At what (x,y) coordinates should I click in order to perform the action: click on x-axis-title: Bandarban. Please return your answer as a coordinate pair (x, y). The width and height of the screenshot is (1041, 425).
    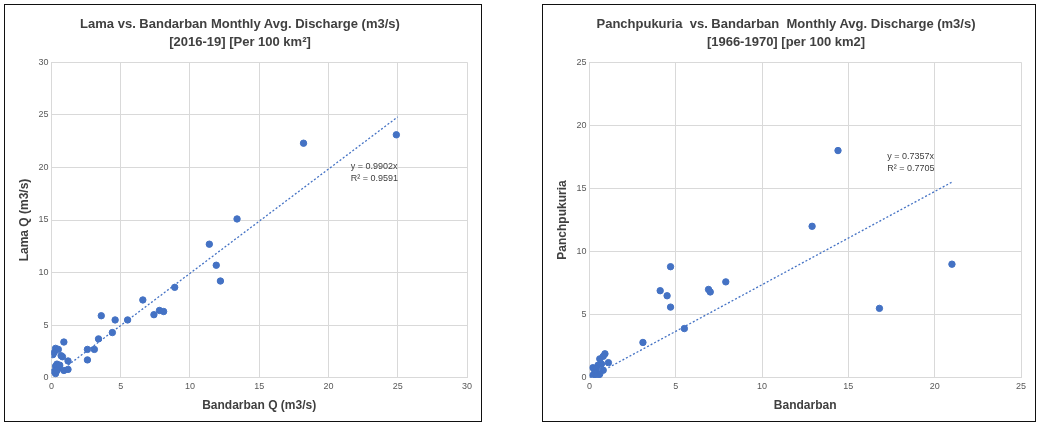
    Looking at the image, I should click on (805, 405).